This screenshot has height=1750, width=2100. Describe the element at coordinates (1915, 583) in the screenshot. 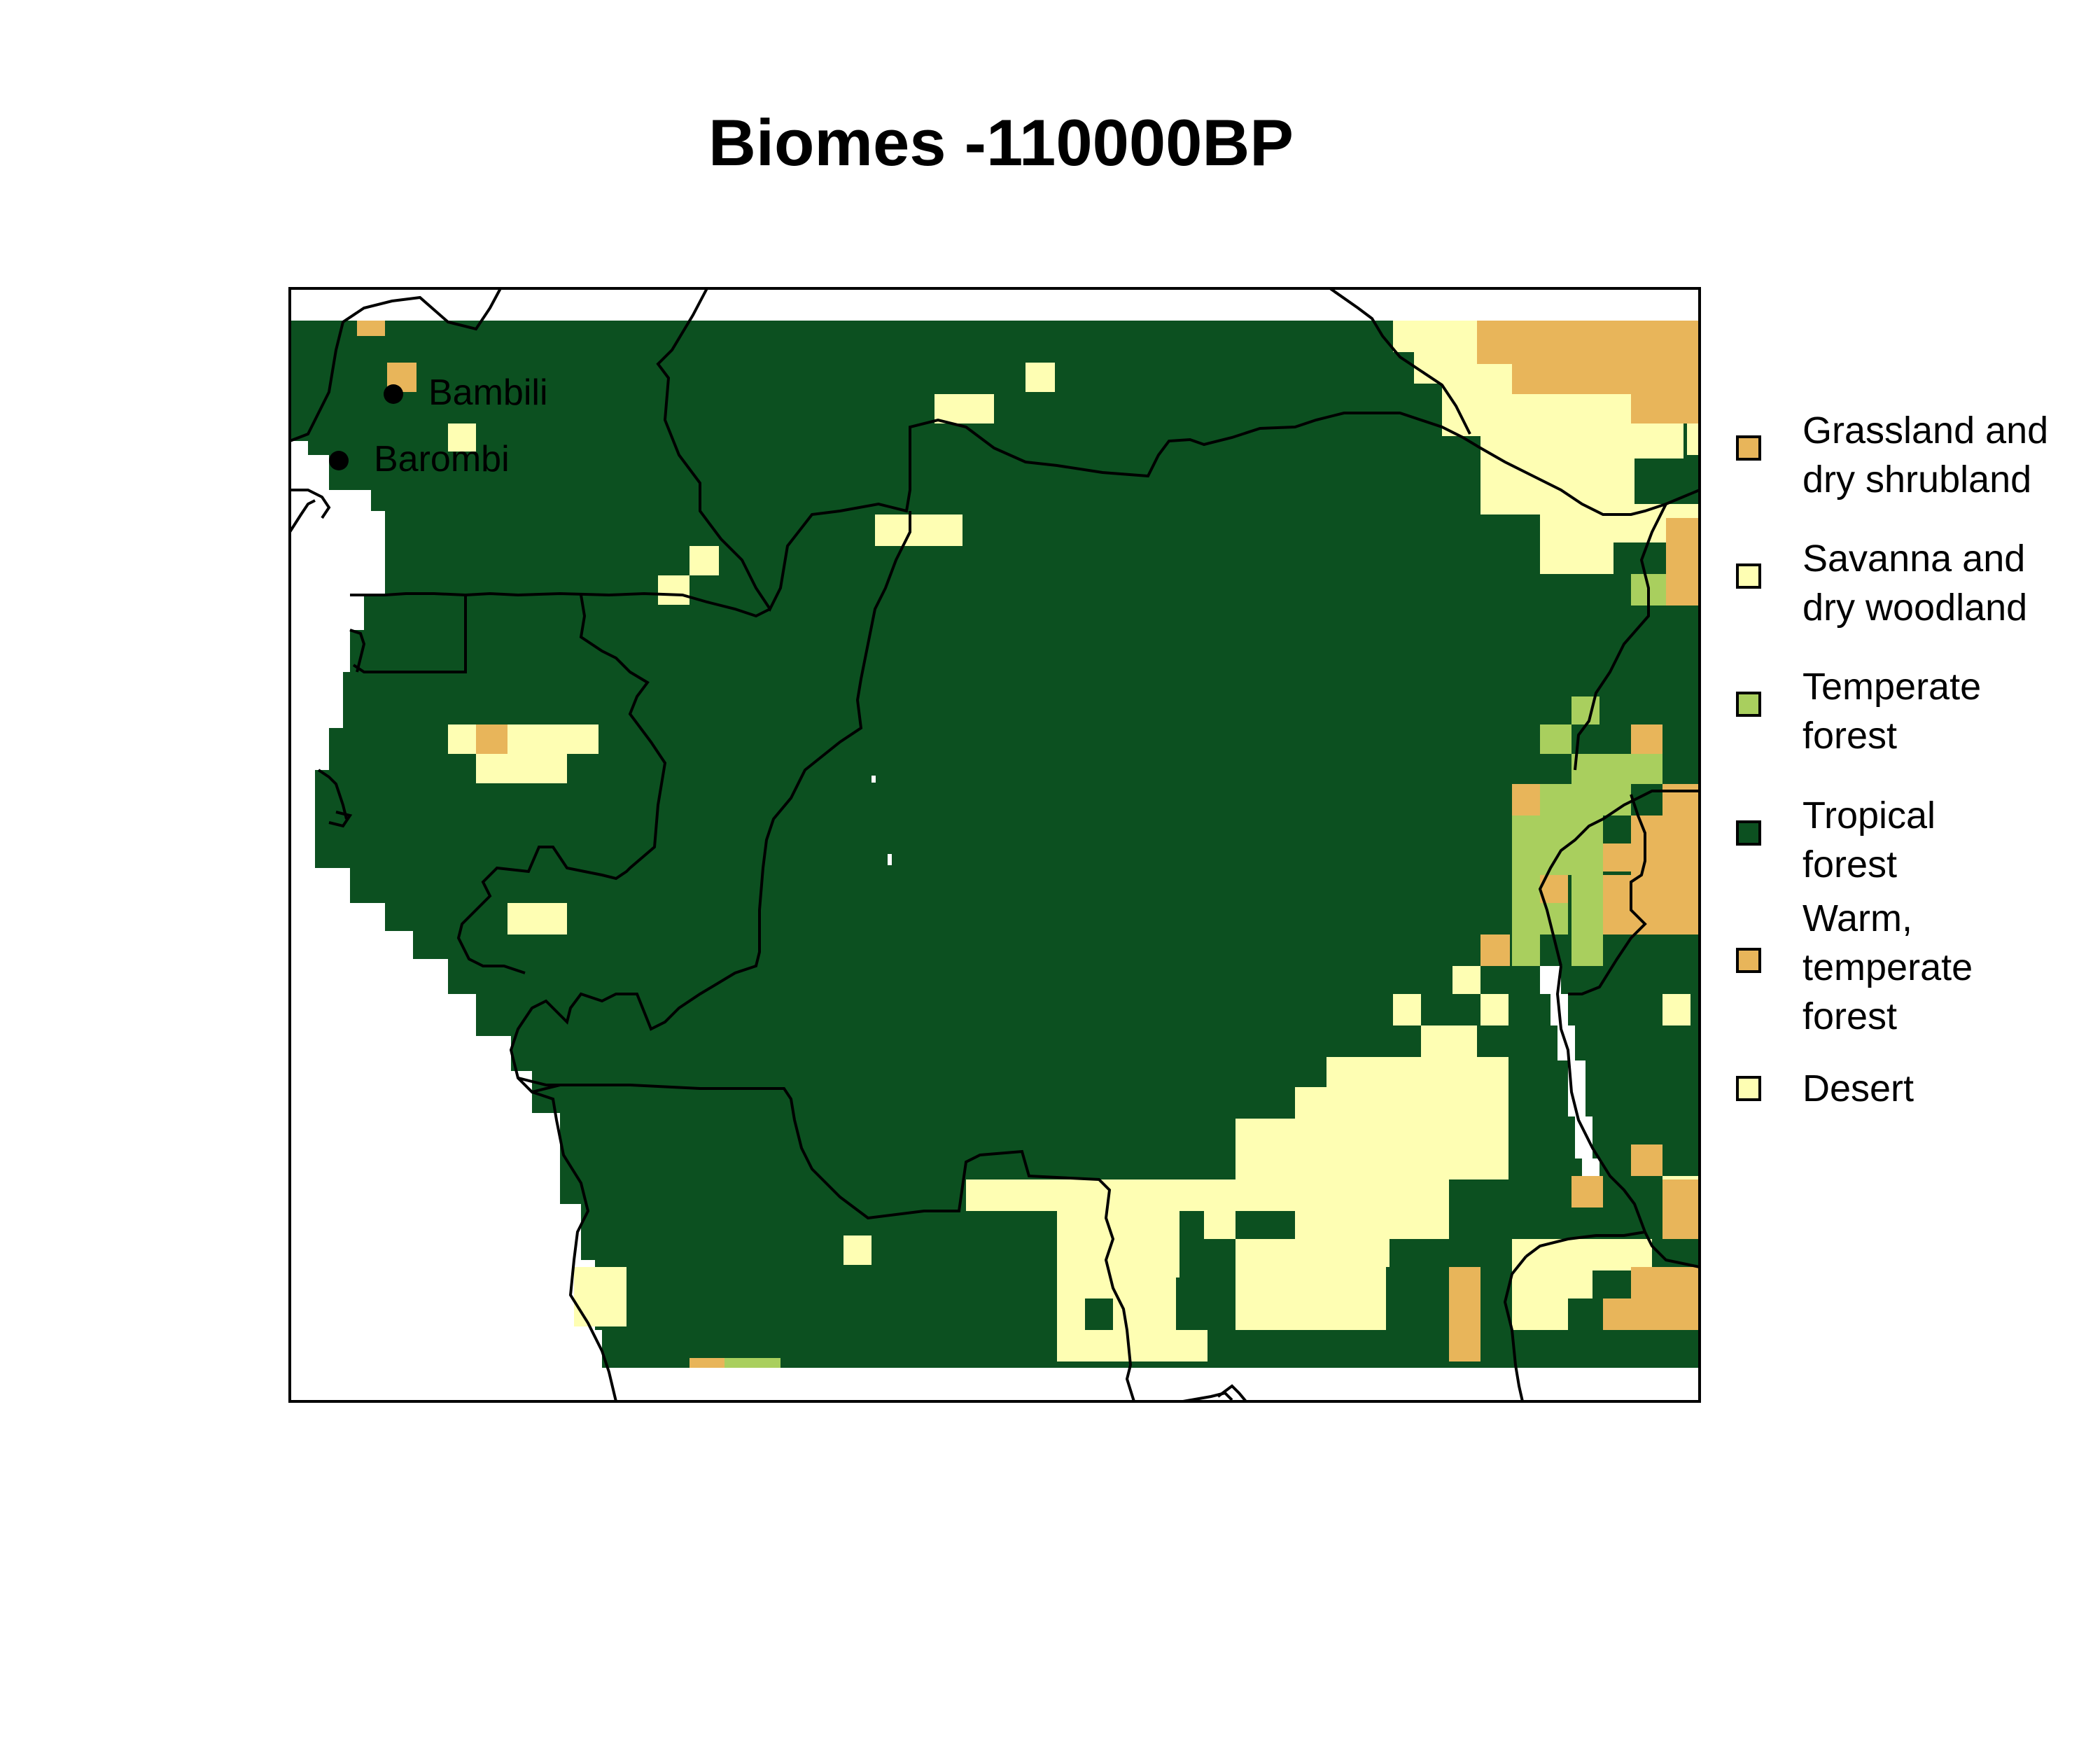

I see `legend-label: Savanna and dry woodland` at that location.